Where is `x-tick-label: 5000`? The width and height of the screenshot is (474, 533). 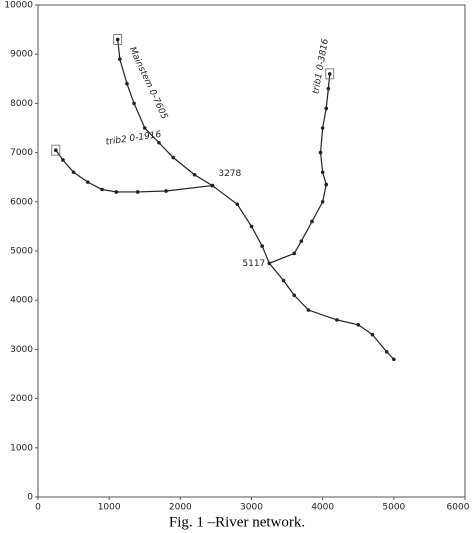
x-tick-label: 5000 is located at coordinates (393, 508).